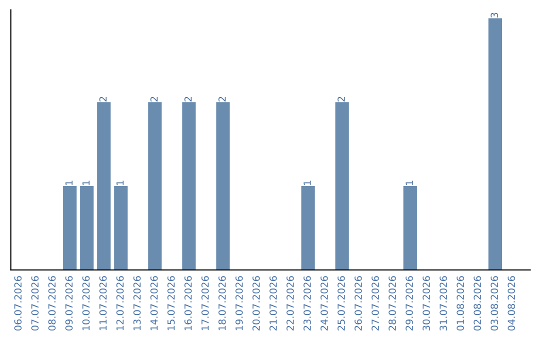 The height and width of the screenshot is (340, 540). I want to click on x-tick-label: 12.07.2026, so click(120, 303).